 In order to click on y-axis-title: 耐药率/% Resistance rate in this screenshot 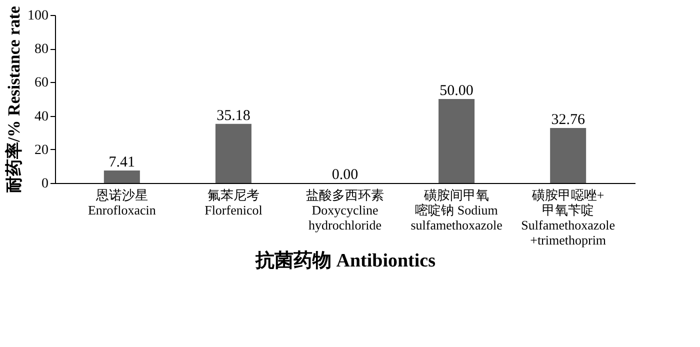, I will do `click(14, 99)`.